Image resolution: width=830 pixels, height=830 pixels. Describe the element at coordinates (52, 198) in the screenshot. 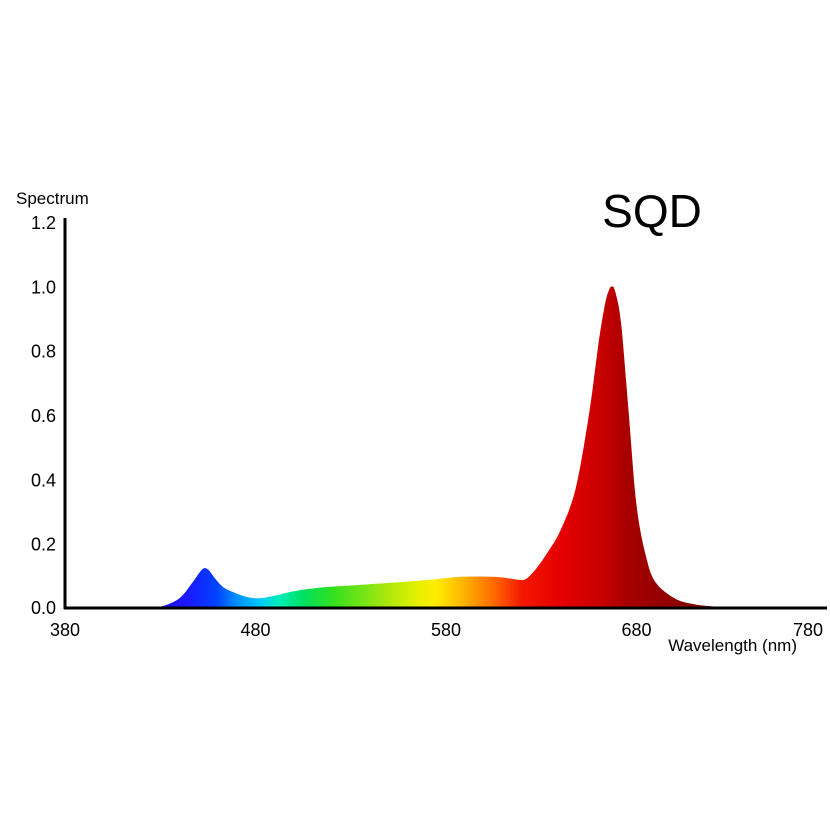

I see `y-axis-title: Spectrum` at that location.